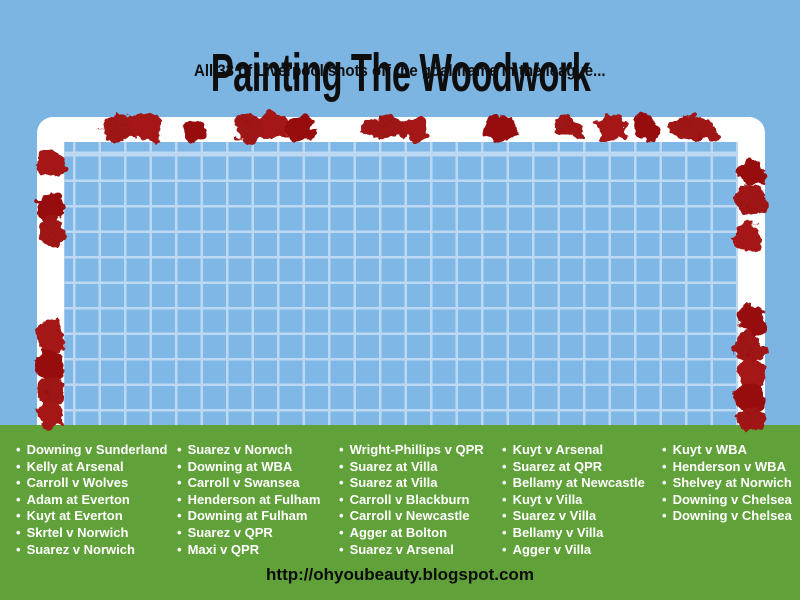 The width and height of the screenshot is (800, 600). I want to click on shot-item: • Suarez v Norwch, so click(248, 450).